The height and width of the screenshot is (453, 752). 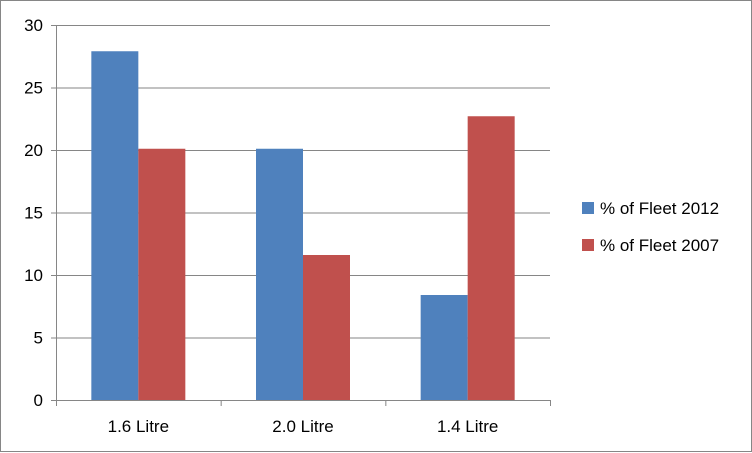 What do you see at coordinates (33, 150) in the screenshot?
I see `y-tick-label: 20` at bounding box center [33, 150].